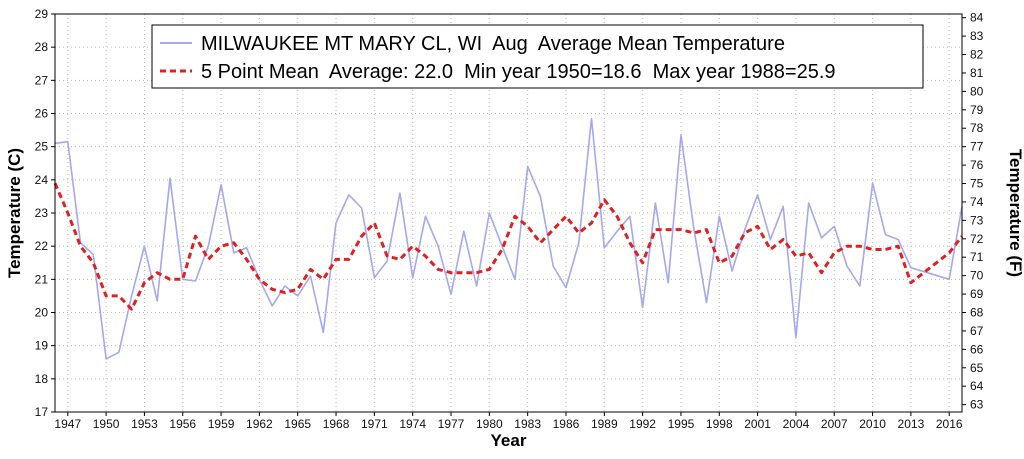  What do you see at coordinates (67, 424) in the screenshot?
I see `x-tick-label: 1947` at bounding box center [67, 424].